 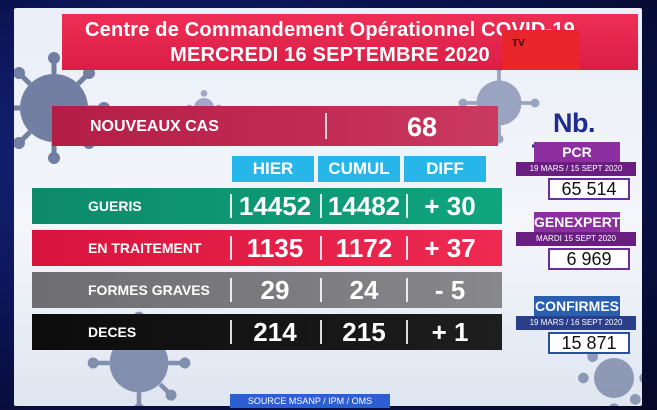 I want to click on genexpert-value: 6 969, so click(x=589, y=259).